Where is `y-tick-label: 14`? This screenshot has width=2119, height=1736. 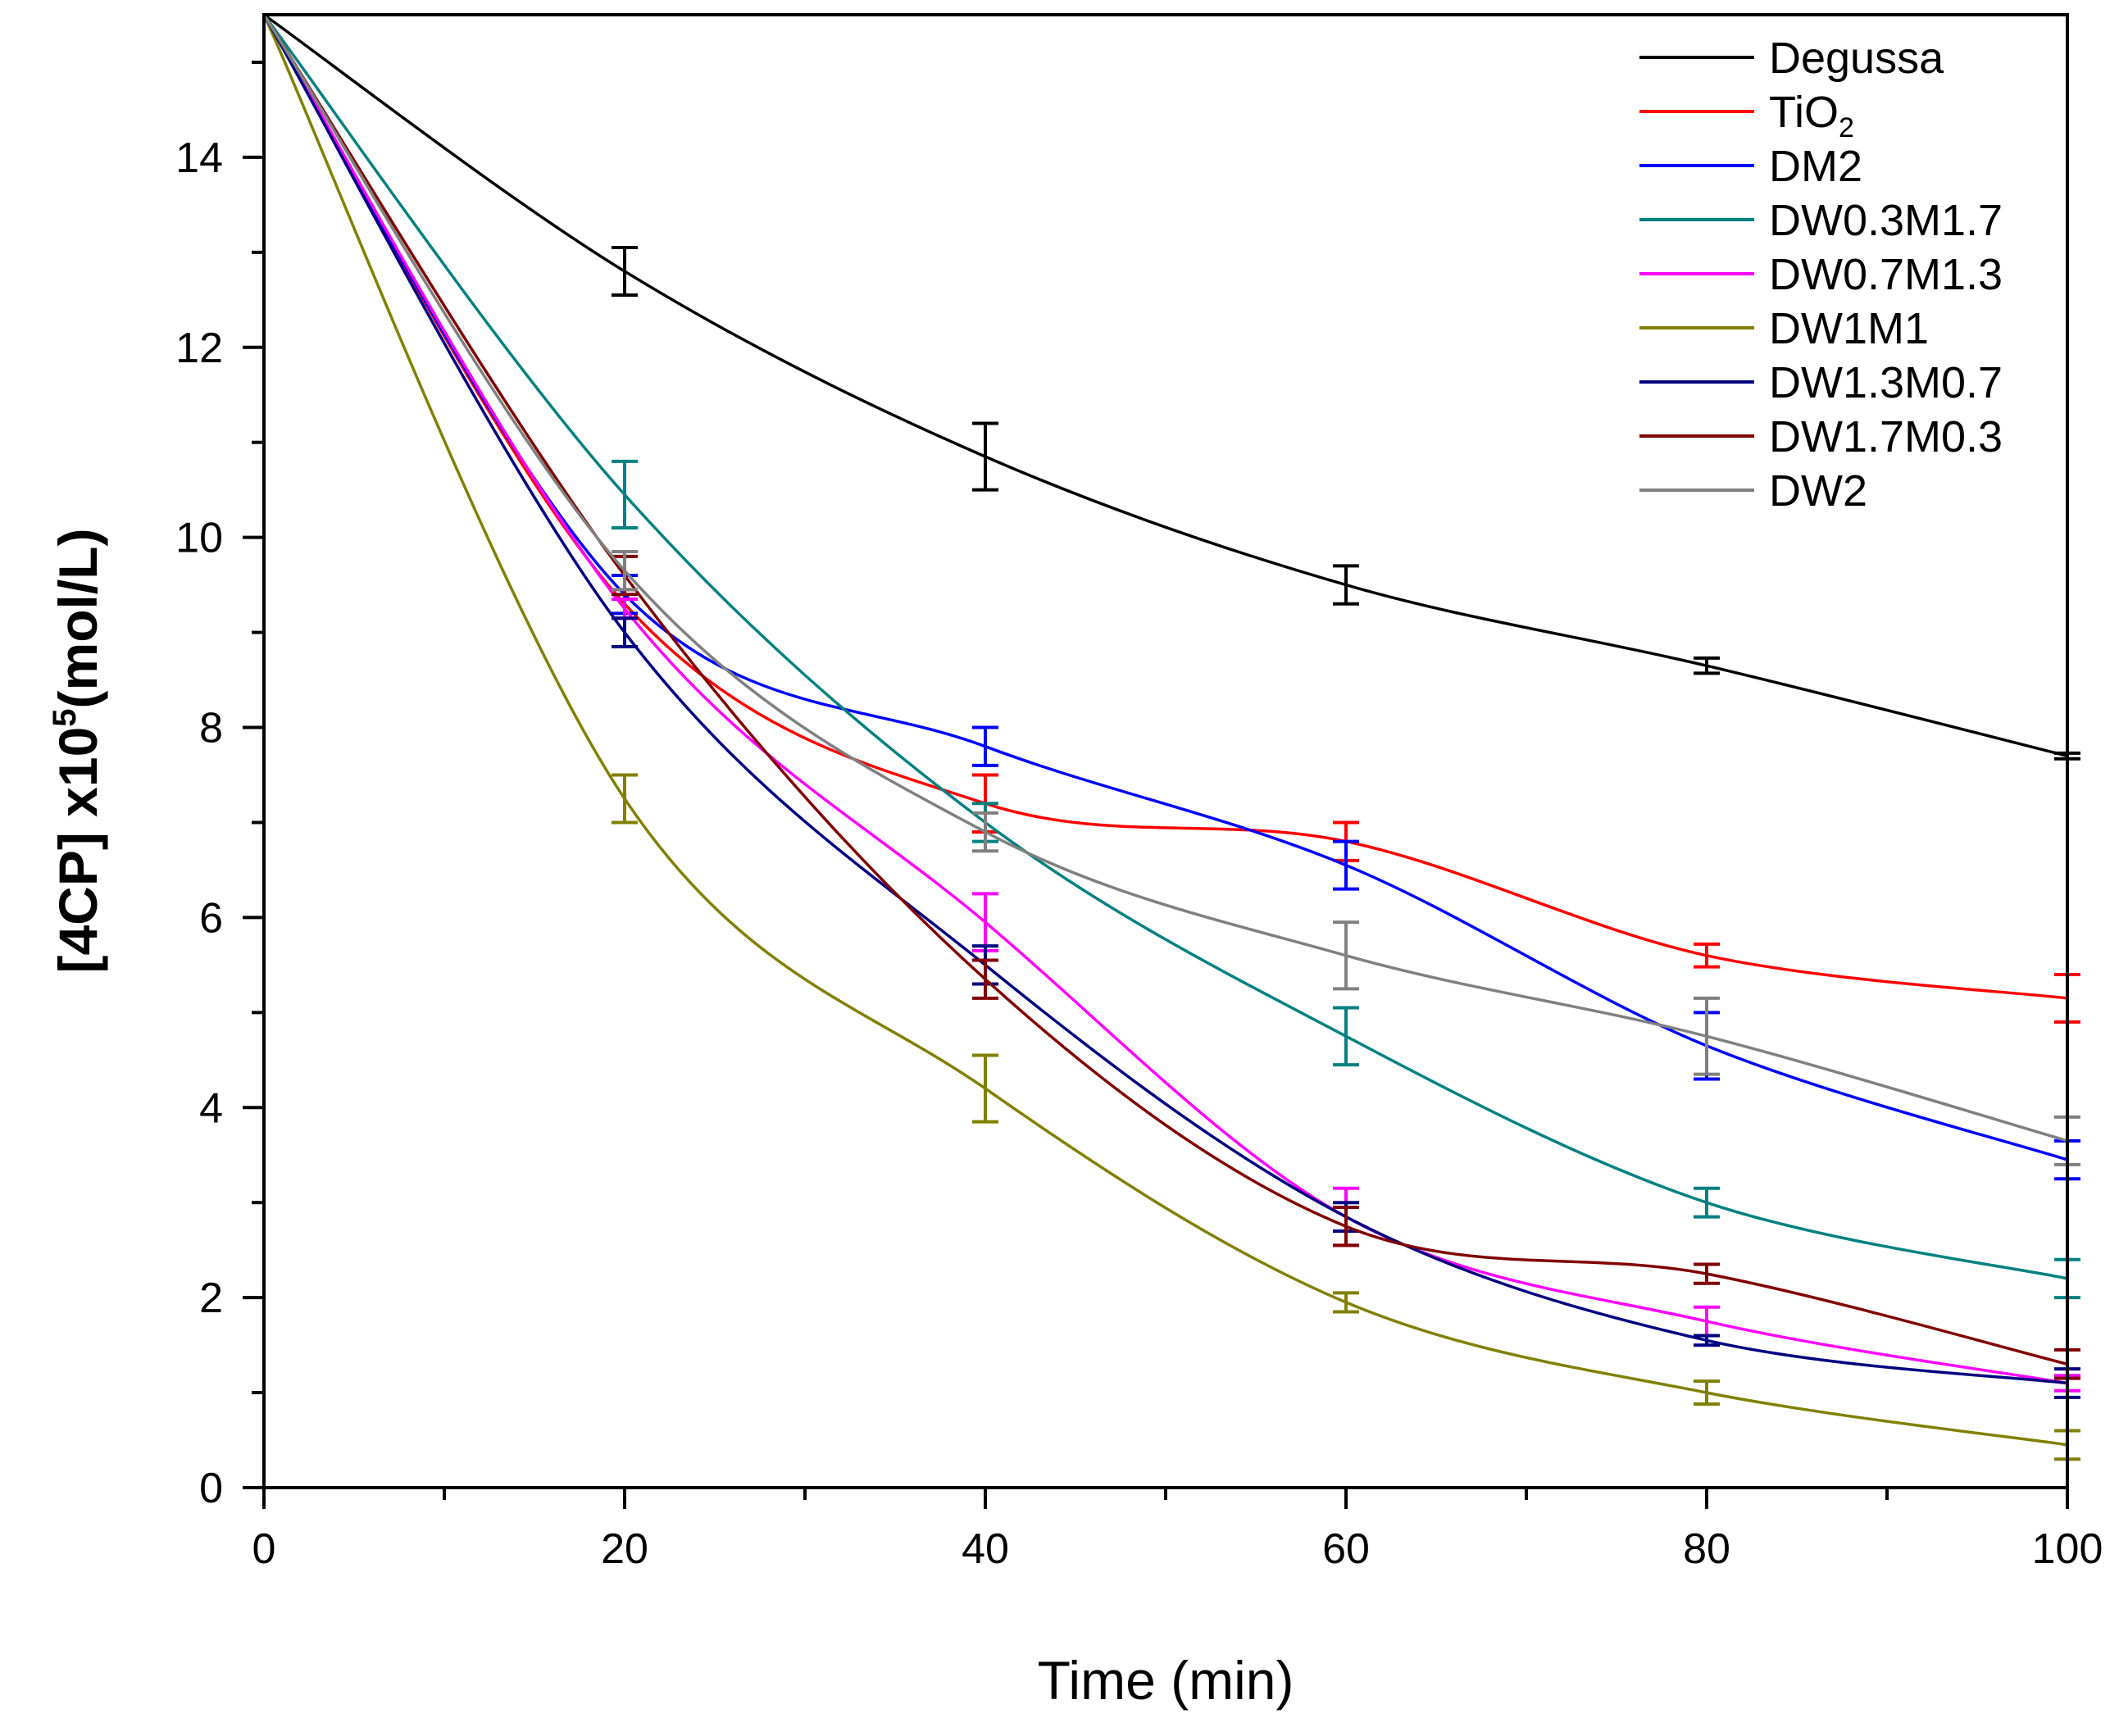 y-tick-label: 14 is located at coordinates (199, 158).